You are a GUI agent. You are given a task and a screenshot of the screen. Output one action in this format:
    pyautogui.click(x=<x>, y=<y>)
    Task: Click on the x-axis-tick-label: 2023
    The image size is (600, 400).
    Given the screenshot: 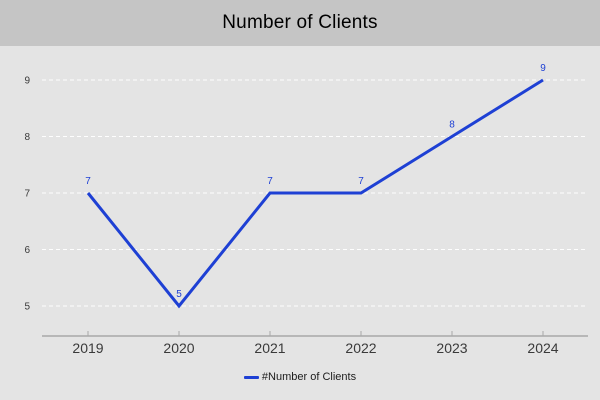 What is the action you would take?
    pyautogui.click(x=451, y=348)
    